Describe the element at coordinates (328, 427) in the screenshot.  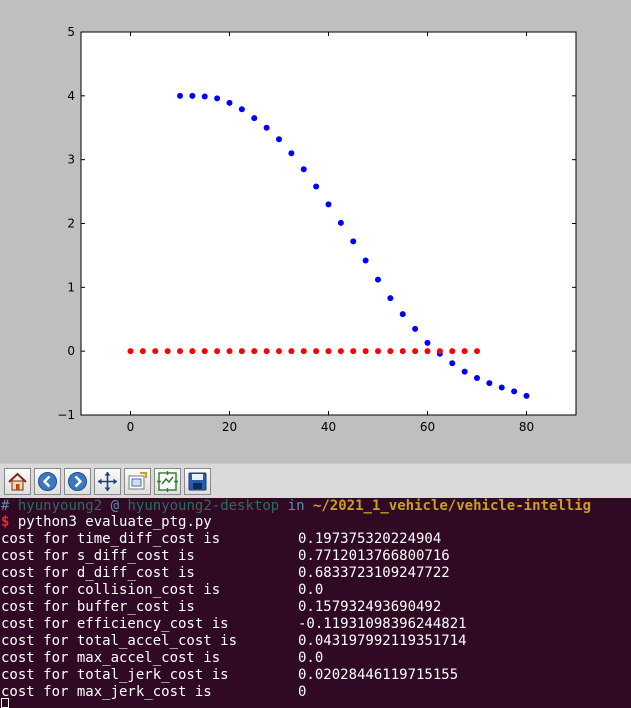
I see `x-tick-label: 40` at that location.